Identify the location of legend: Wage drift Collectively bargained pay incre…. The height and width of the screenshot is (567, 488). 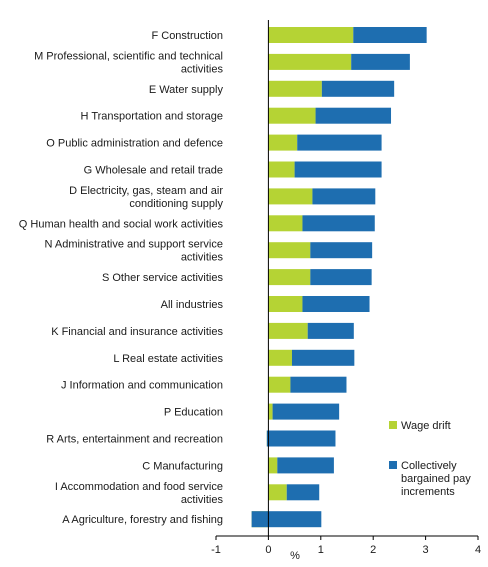
(430, 459).